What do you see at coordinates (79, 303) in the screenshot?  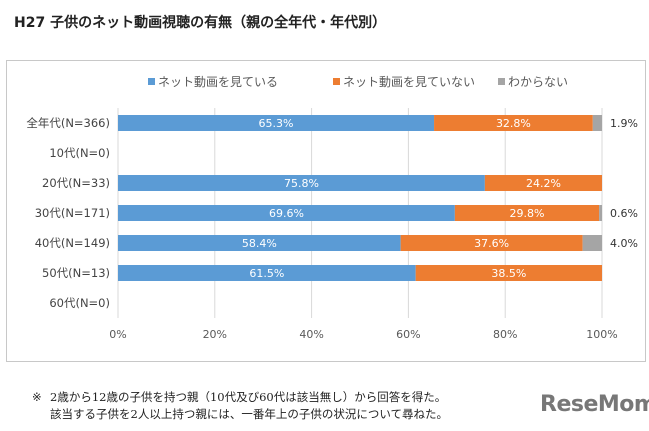 I see `category-label: 60代(N=0)` at bounding box center [79, 303].